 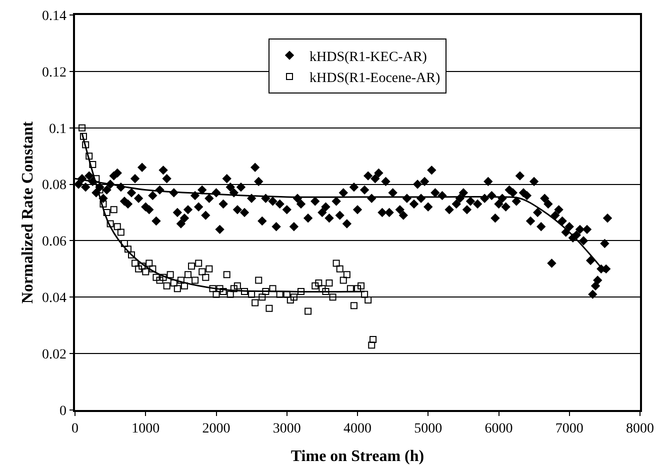 What do you see at coordinates (357, 456) in the screenshot?
I see `x-axis-title: Time on Stream (h)` at bounding box center [357, 456].